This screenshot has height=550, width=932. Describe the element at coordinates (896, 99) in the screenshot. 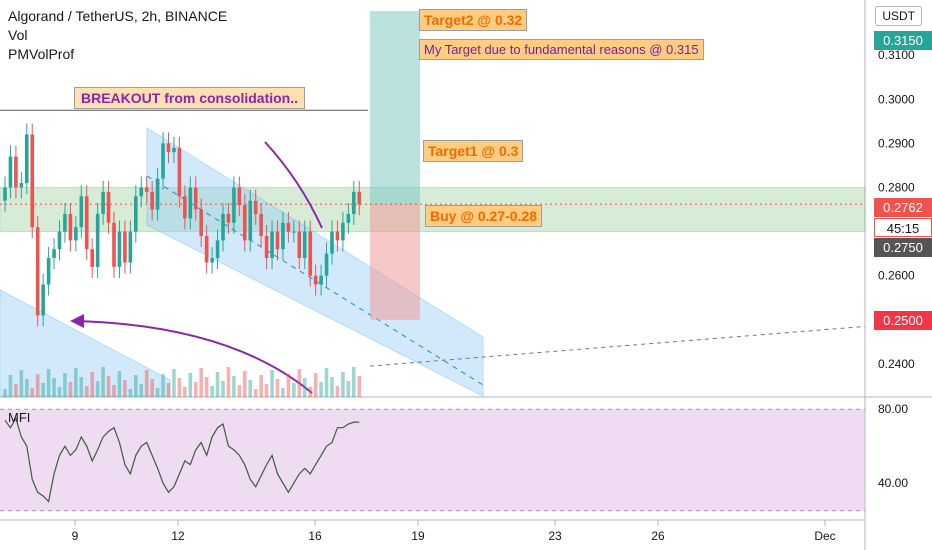

I see `price-tick-label: 0.3000` at that location.